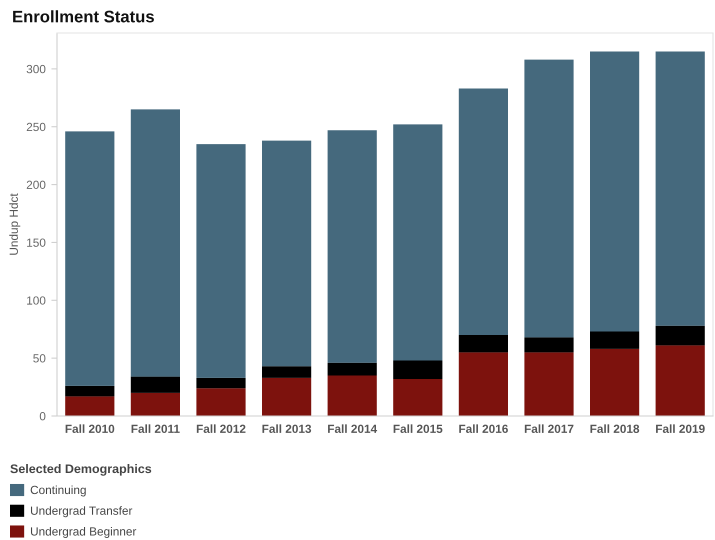 The image size is (715, 540). I want to click on x-tick-label: Fall 2017, so click(549, 429).